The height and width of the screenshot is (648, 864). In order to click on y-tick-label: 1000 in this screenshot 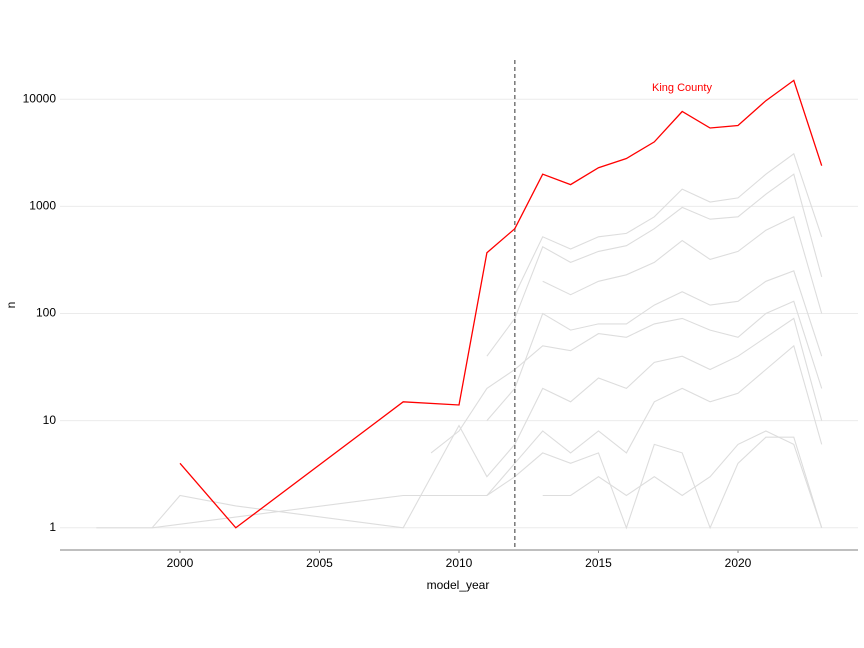, I will do `click(42, 206)`.